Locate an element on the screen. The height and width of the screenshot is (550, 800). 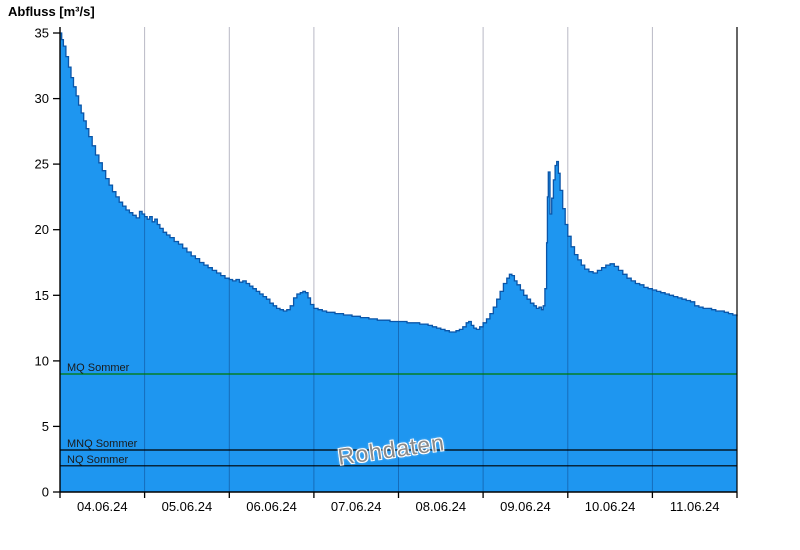
x-day-label: 11.06.24 is located at coordinates (695, 506).